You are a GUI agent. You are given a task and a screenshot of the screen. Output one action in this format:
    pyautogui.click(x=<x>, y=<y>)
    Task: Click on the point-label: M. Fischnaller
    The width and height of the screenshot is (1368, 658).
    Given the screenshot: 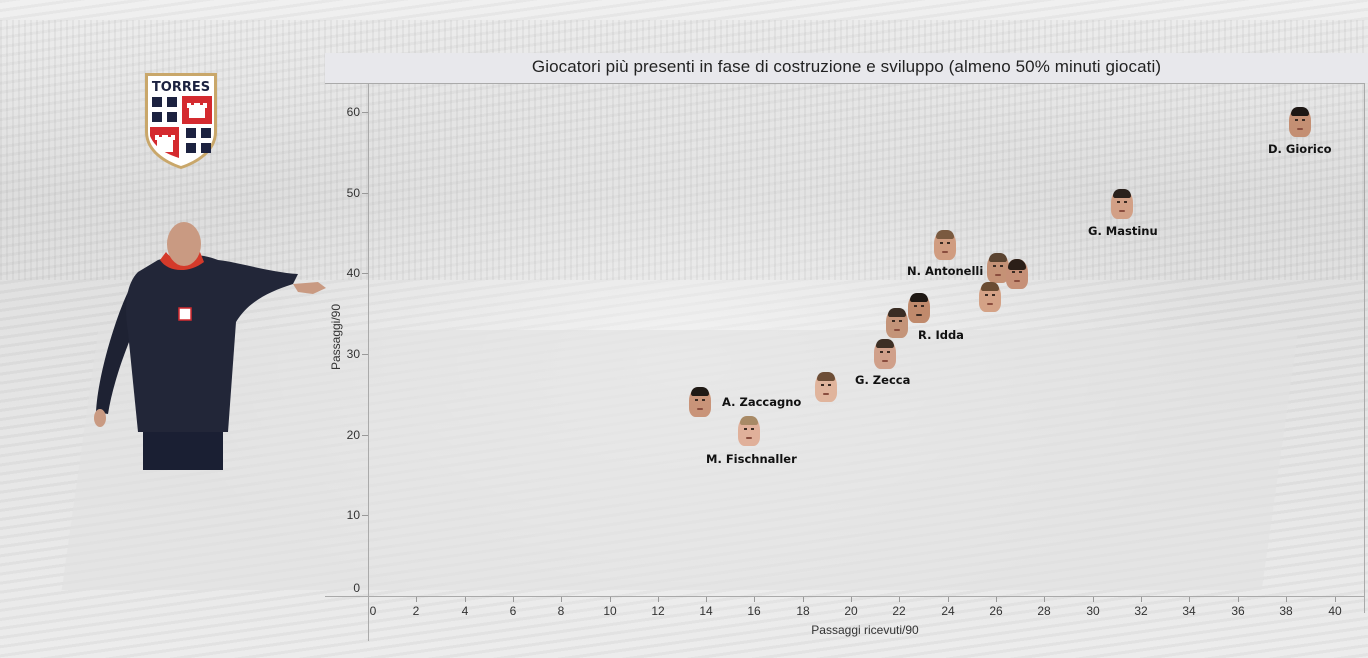 What is the action you would take?
    pyautogui.click(x=751, y=459)
    